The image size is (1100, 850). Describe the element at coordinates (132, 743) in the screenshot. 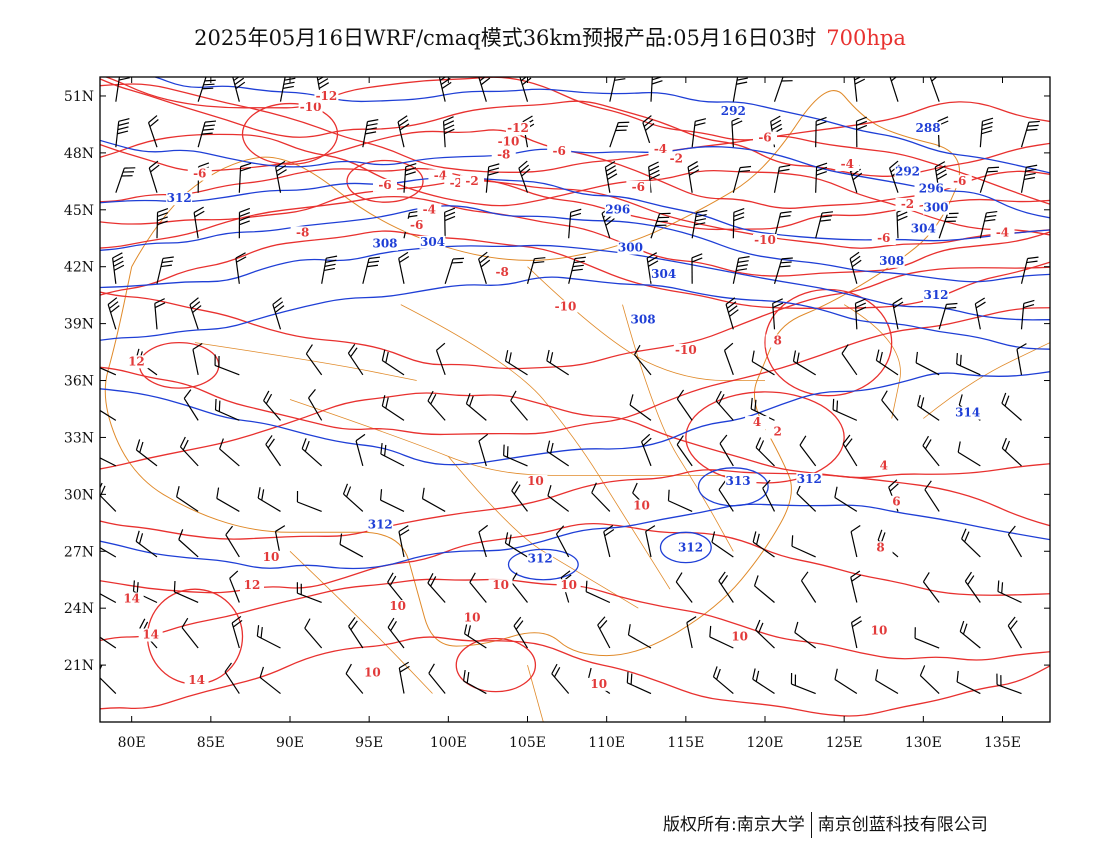

I see `lon-tick-label: 80E` at that location.